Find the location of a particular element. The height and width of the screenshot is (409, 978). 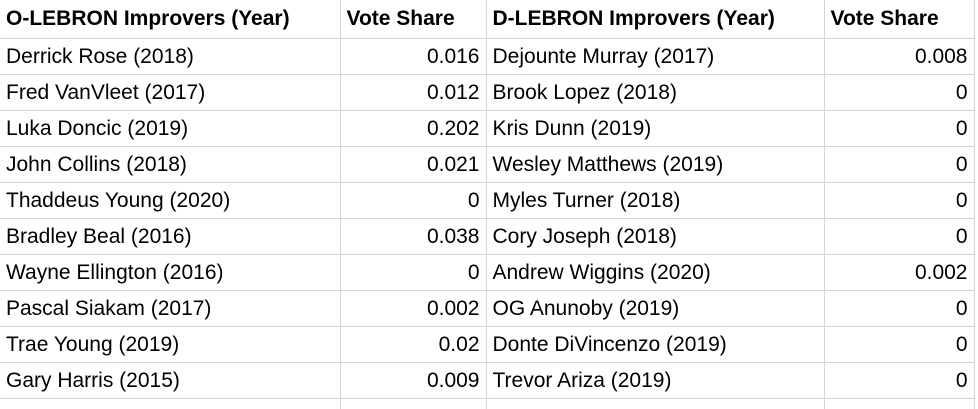

o-vote-cell: 0.02 is located at coordinates (413, 344).